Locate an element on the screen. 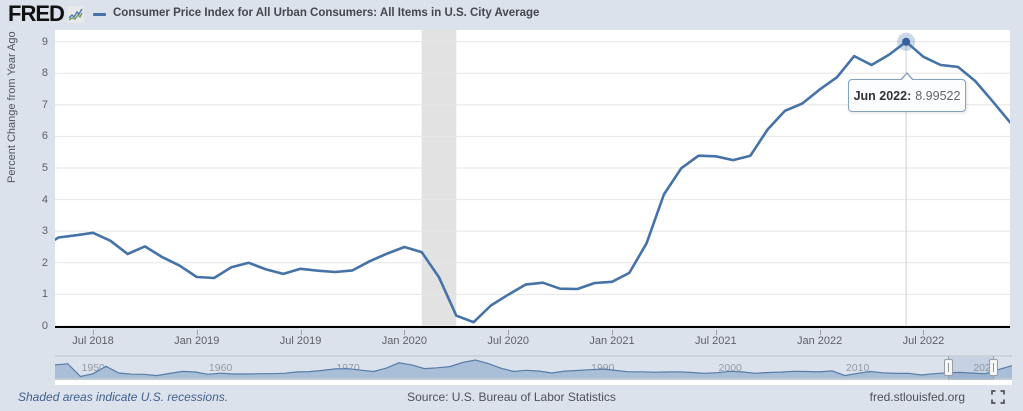 The height and width of the screenshot is (411, 1023). series-legend-dash-icon is located at coordinates (99, 14).